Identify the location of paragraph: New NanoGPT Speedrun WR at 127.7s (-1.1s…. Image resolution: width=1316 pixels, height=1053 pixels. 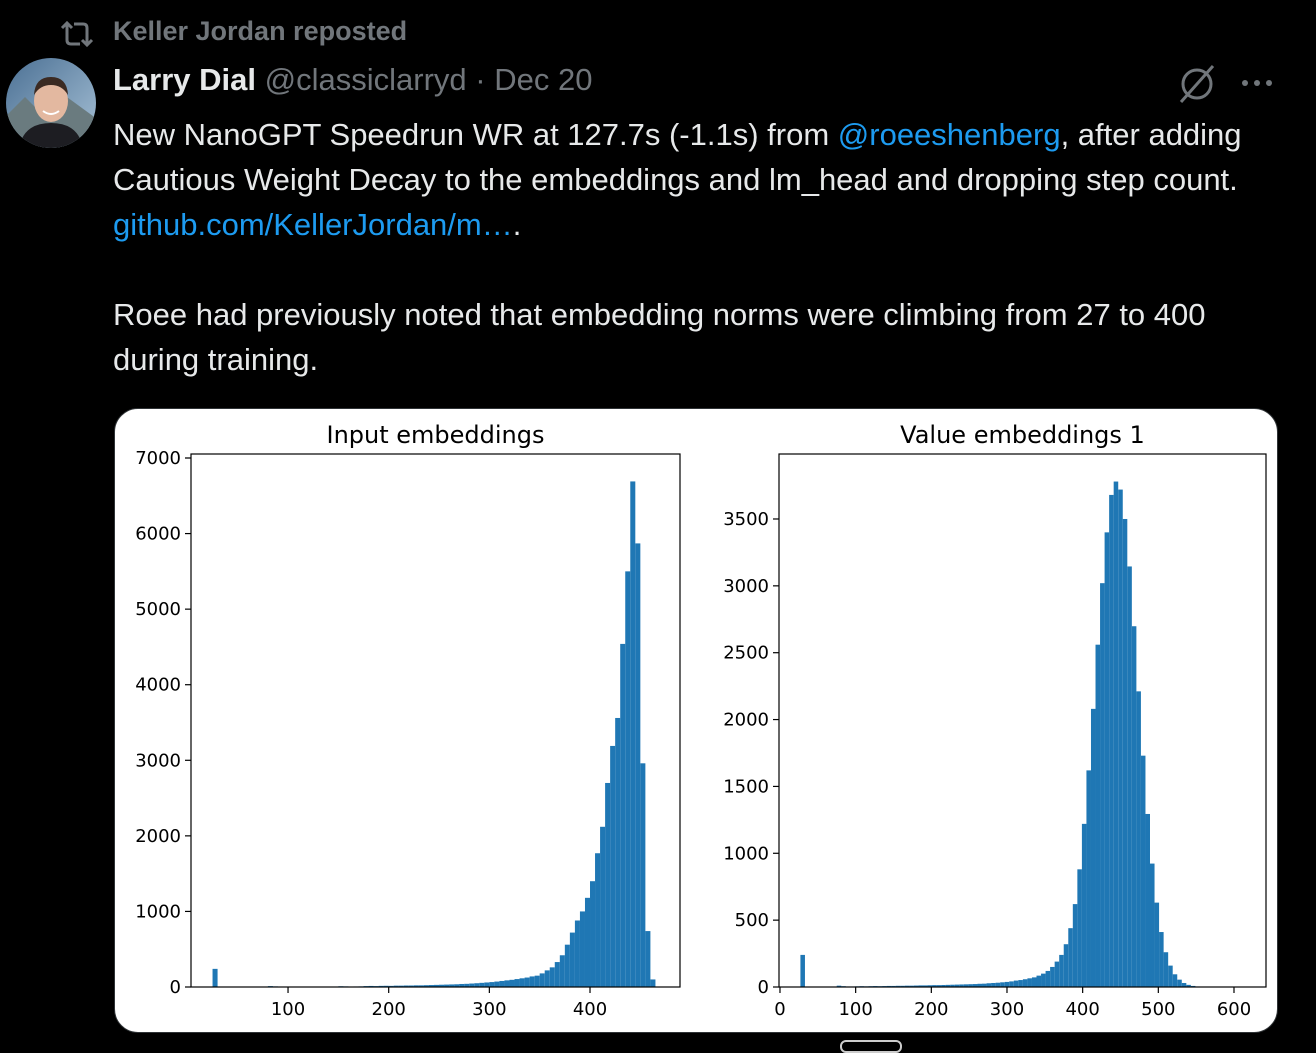
(698, 179).